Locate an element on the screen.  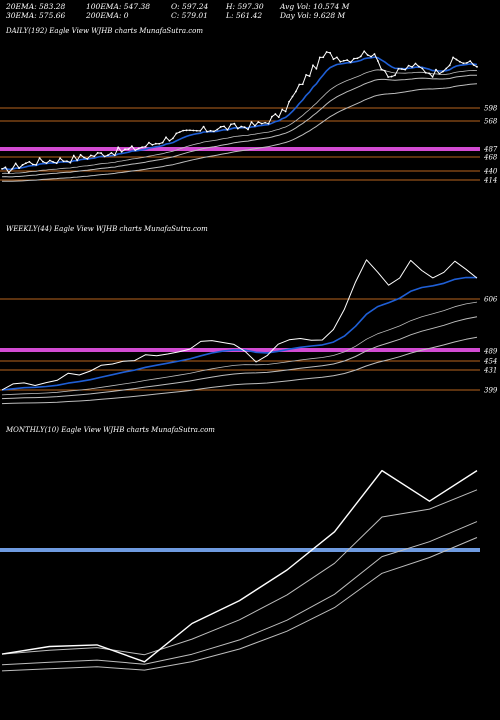
level-label: 414 is located at coordinates (490, 181).